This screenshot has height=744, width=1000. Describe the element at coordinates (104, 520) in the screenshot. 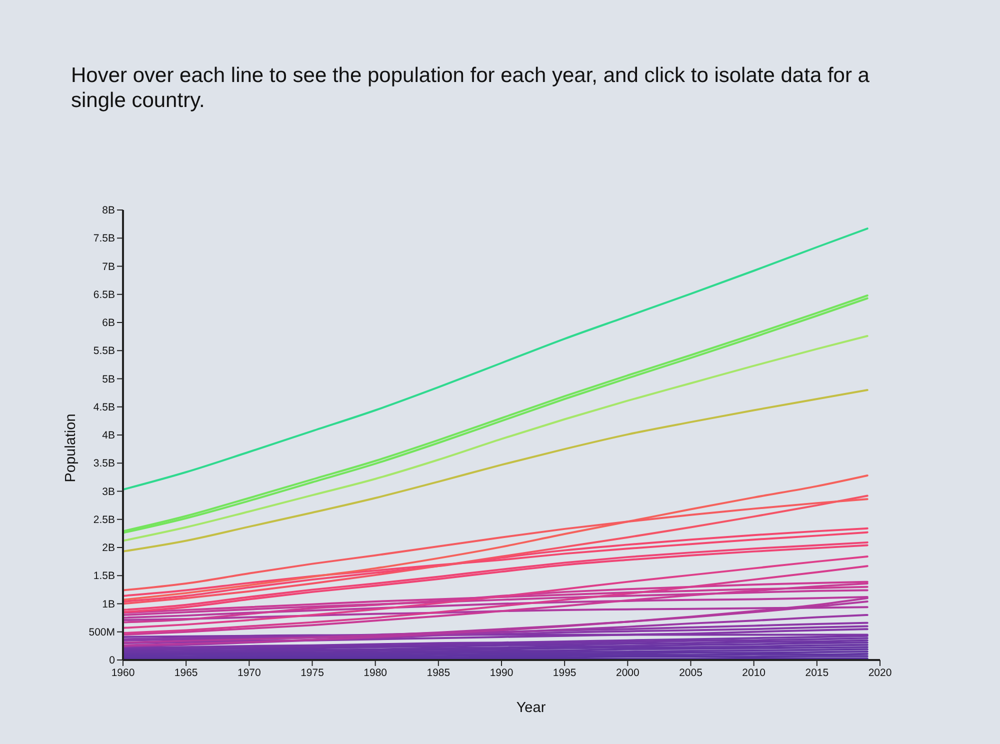

I see `y-tick-label: 2.5B` at that location.